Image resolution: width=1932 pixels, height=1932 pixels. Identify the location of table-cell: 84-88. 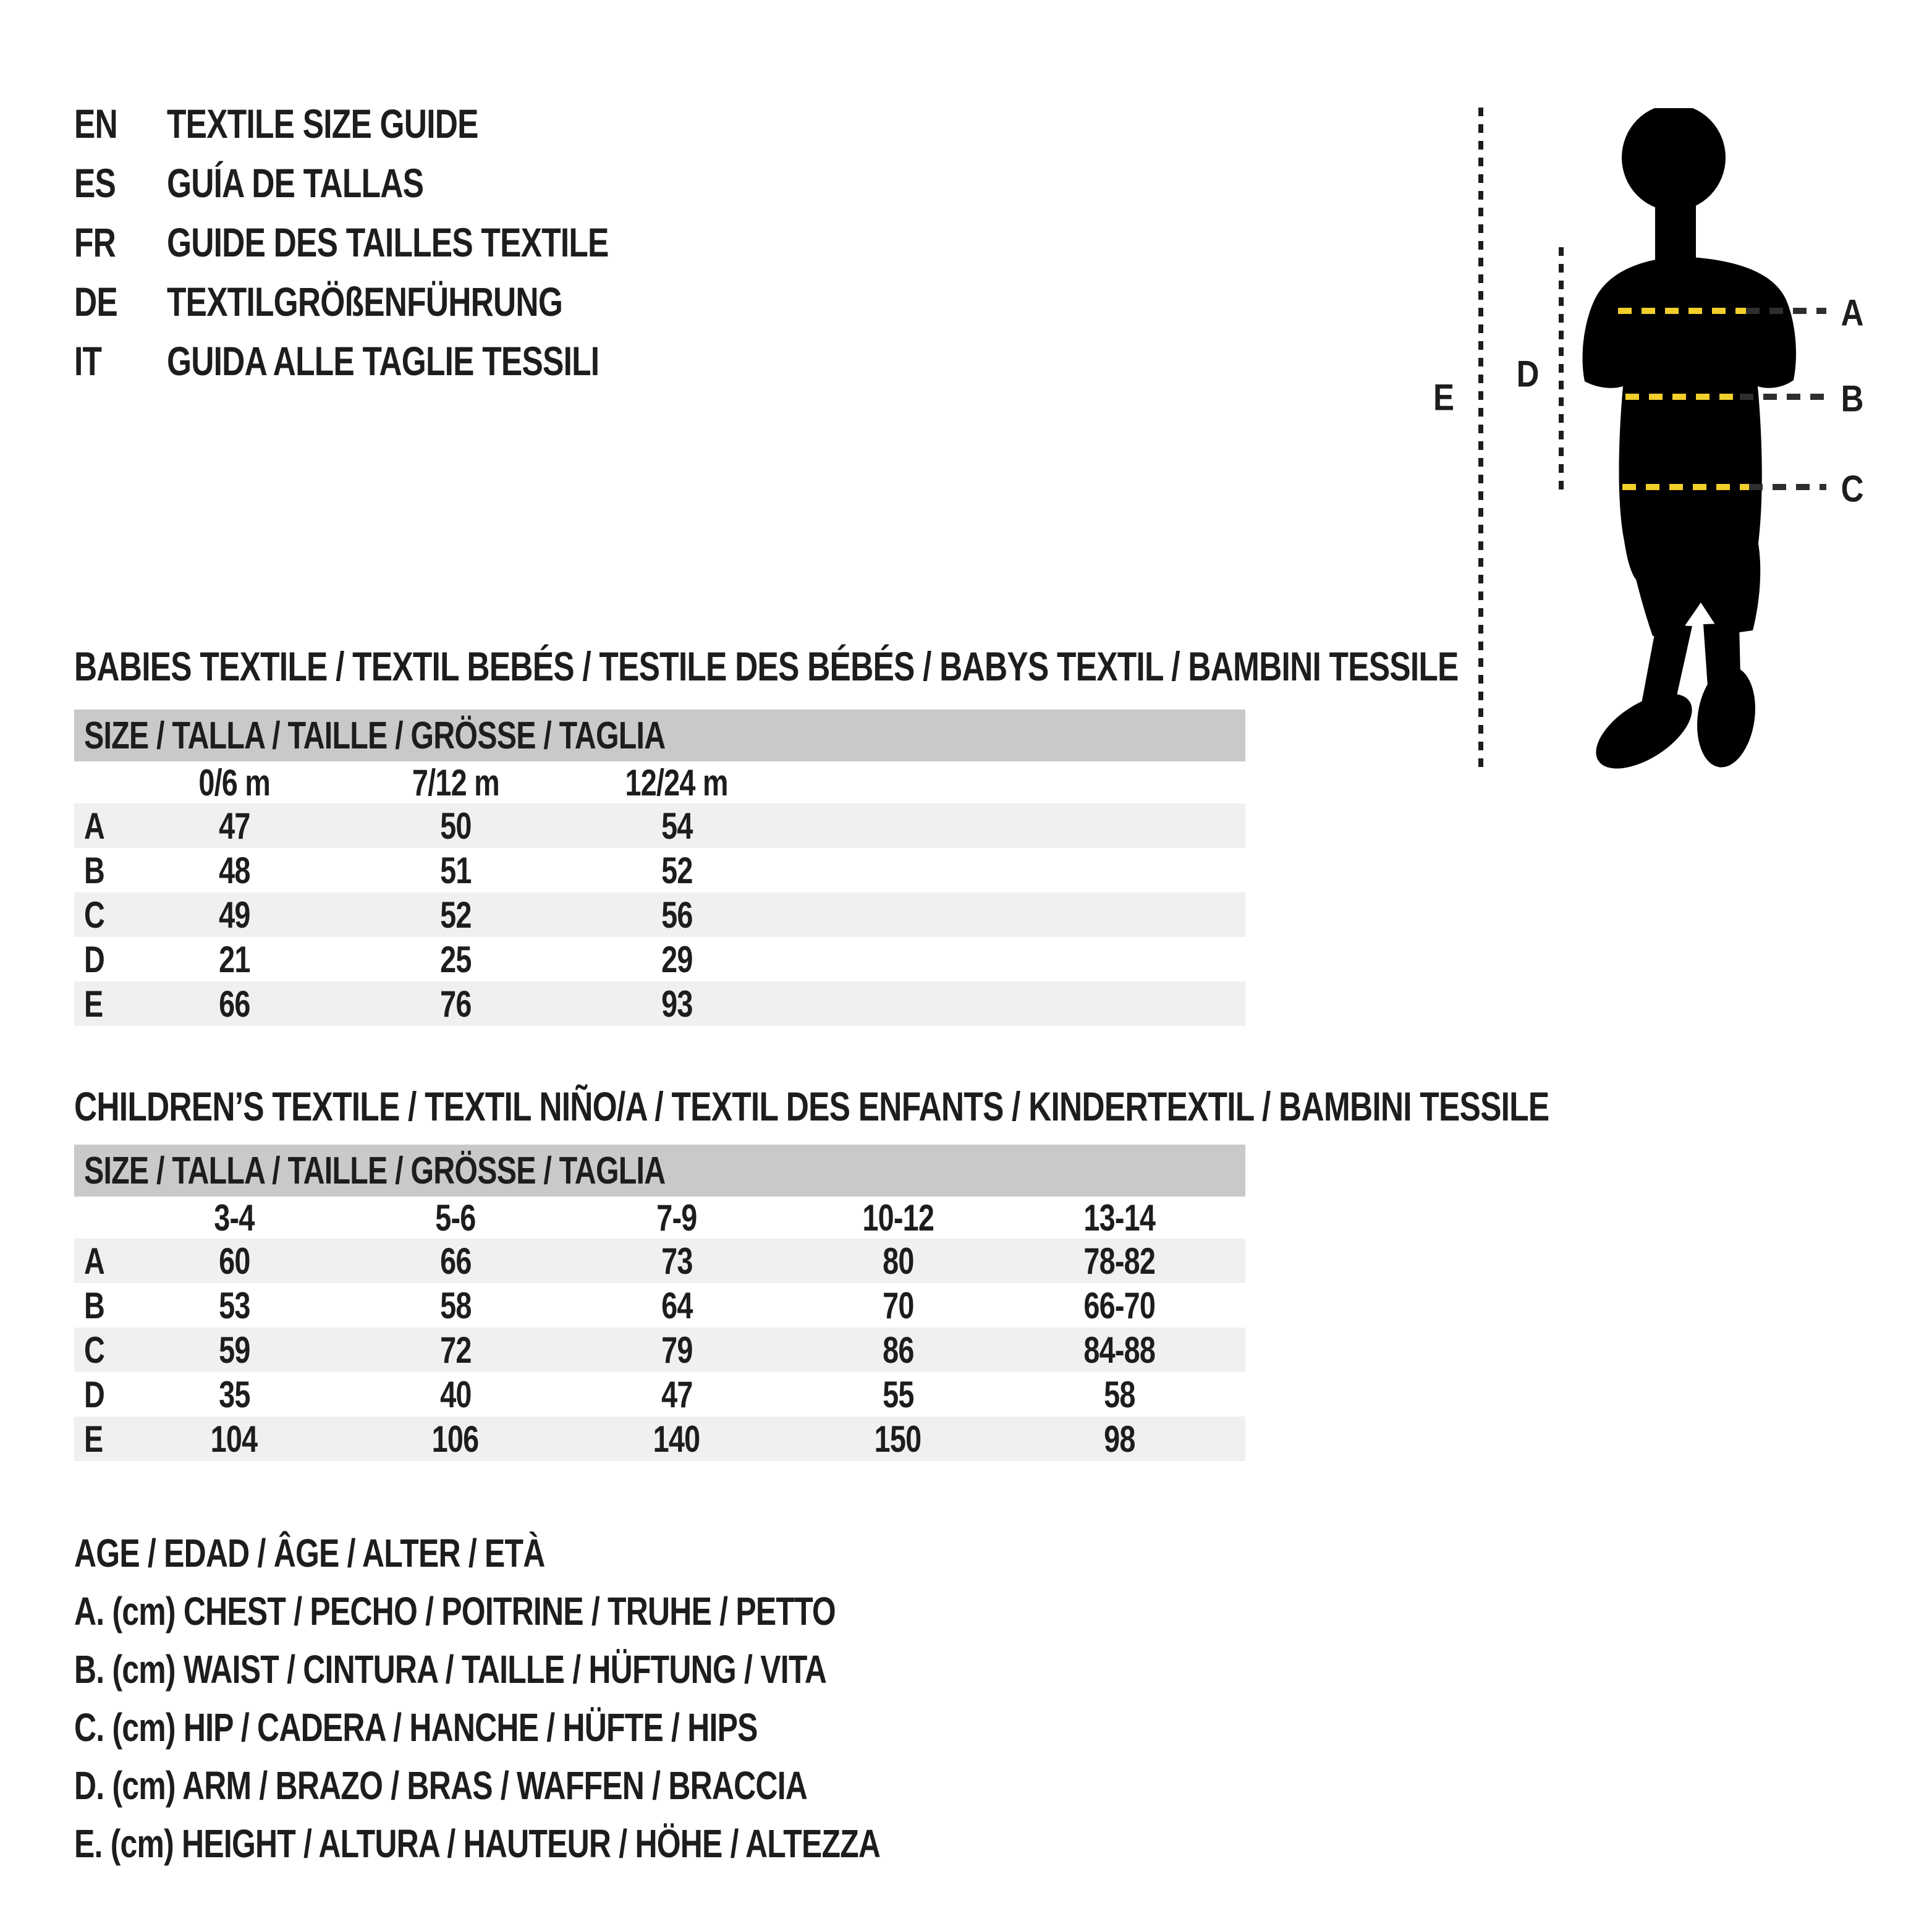
(1119, 1350).